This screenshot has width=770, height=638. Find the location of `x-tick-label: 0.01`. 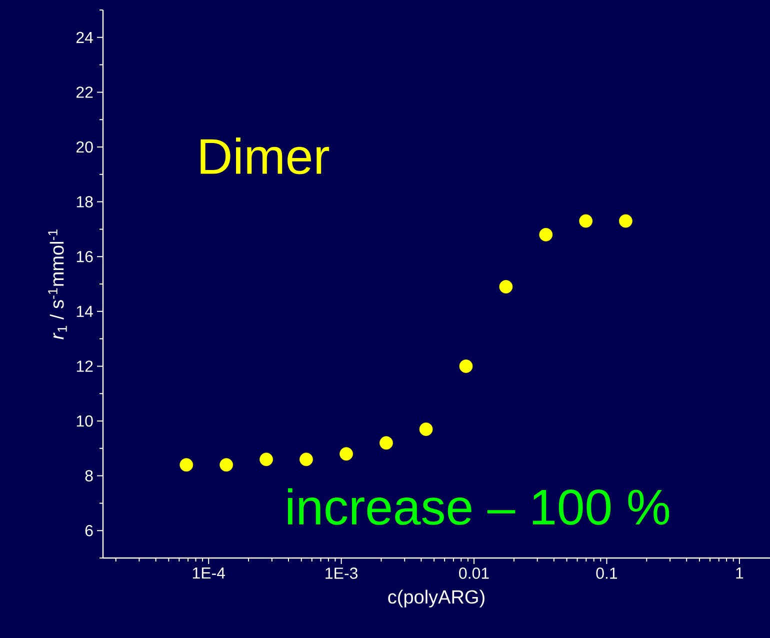

x-tick-label: 0.01 is located at coordinates (474, 573).